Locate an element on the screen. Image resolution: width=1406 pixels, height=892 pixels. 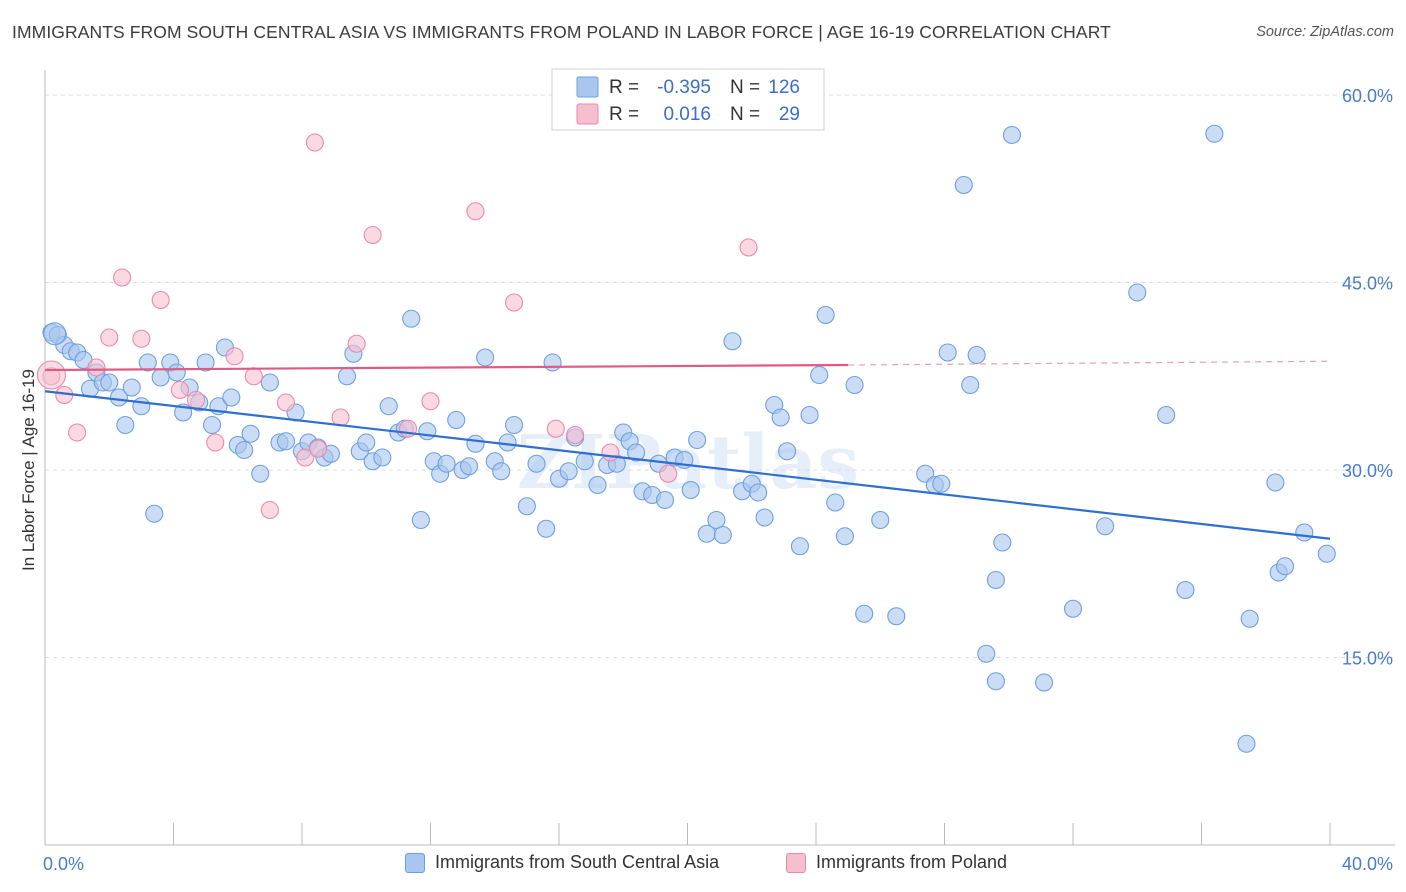
legend: R = -0.395 N = 126 R = 0.016 N = 29 is located at coordinates (688, 99).